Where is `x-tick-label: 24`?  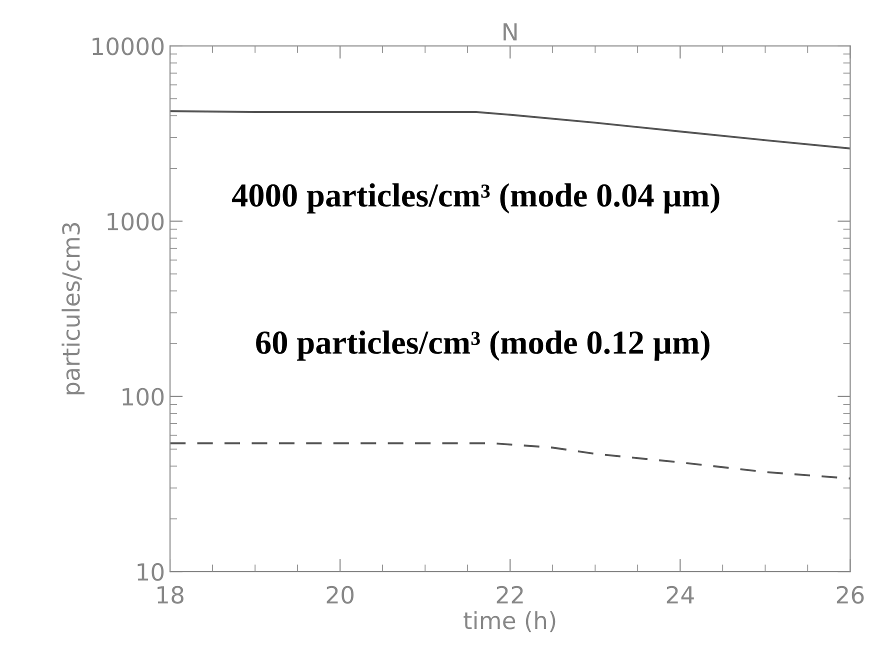
x-tick-label: 24 is located at coordinates (680, 595).